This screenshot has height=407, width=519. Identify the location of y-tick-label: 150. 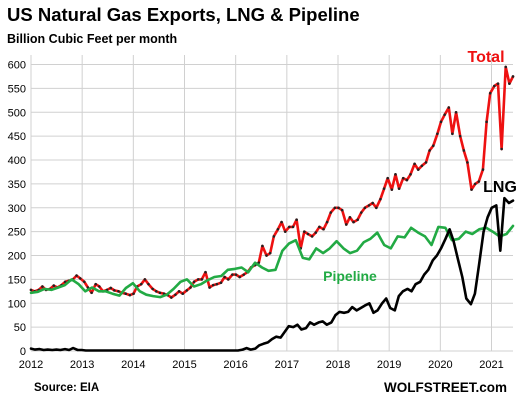
(17, 280).